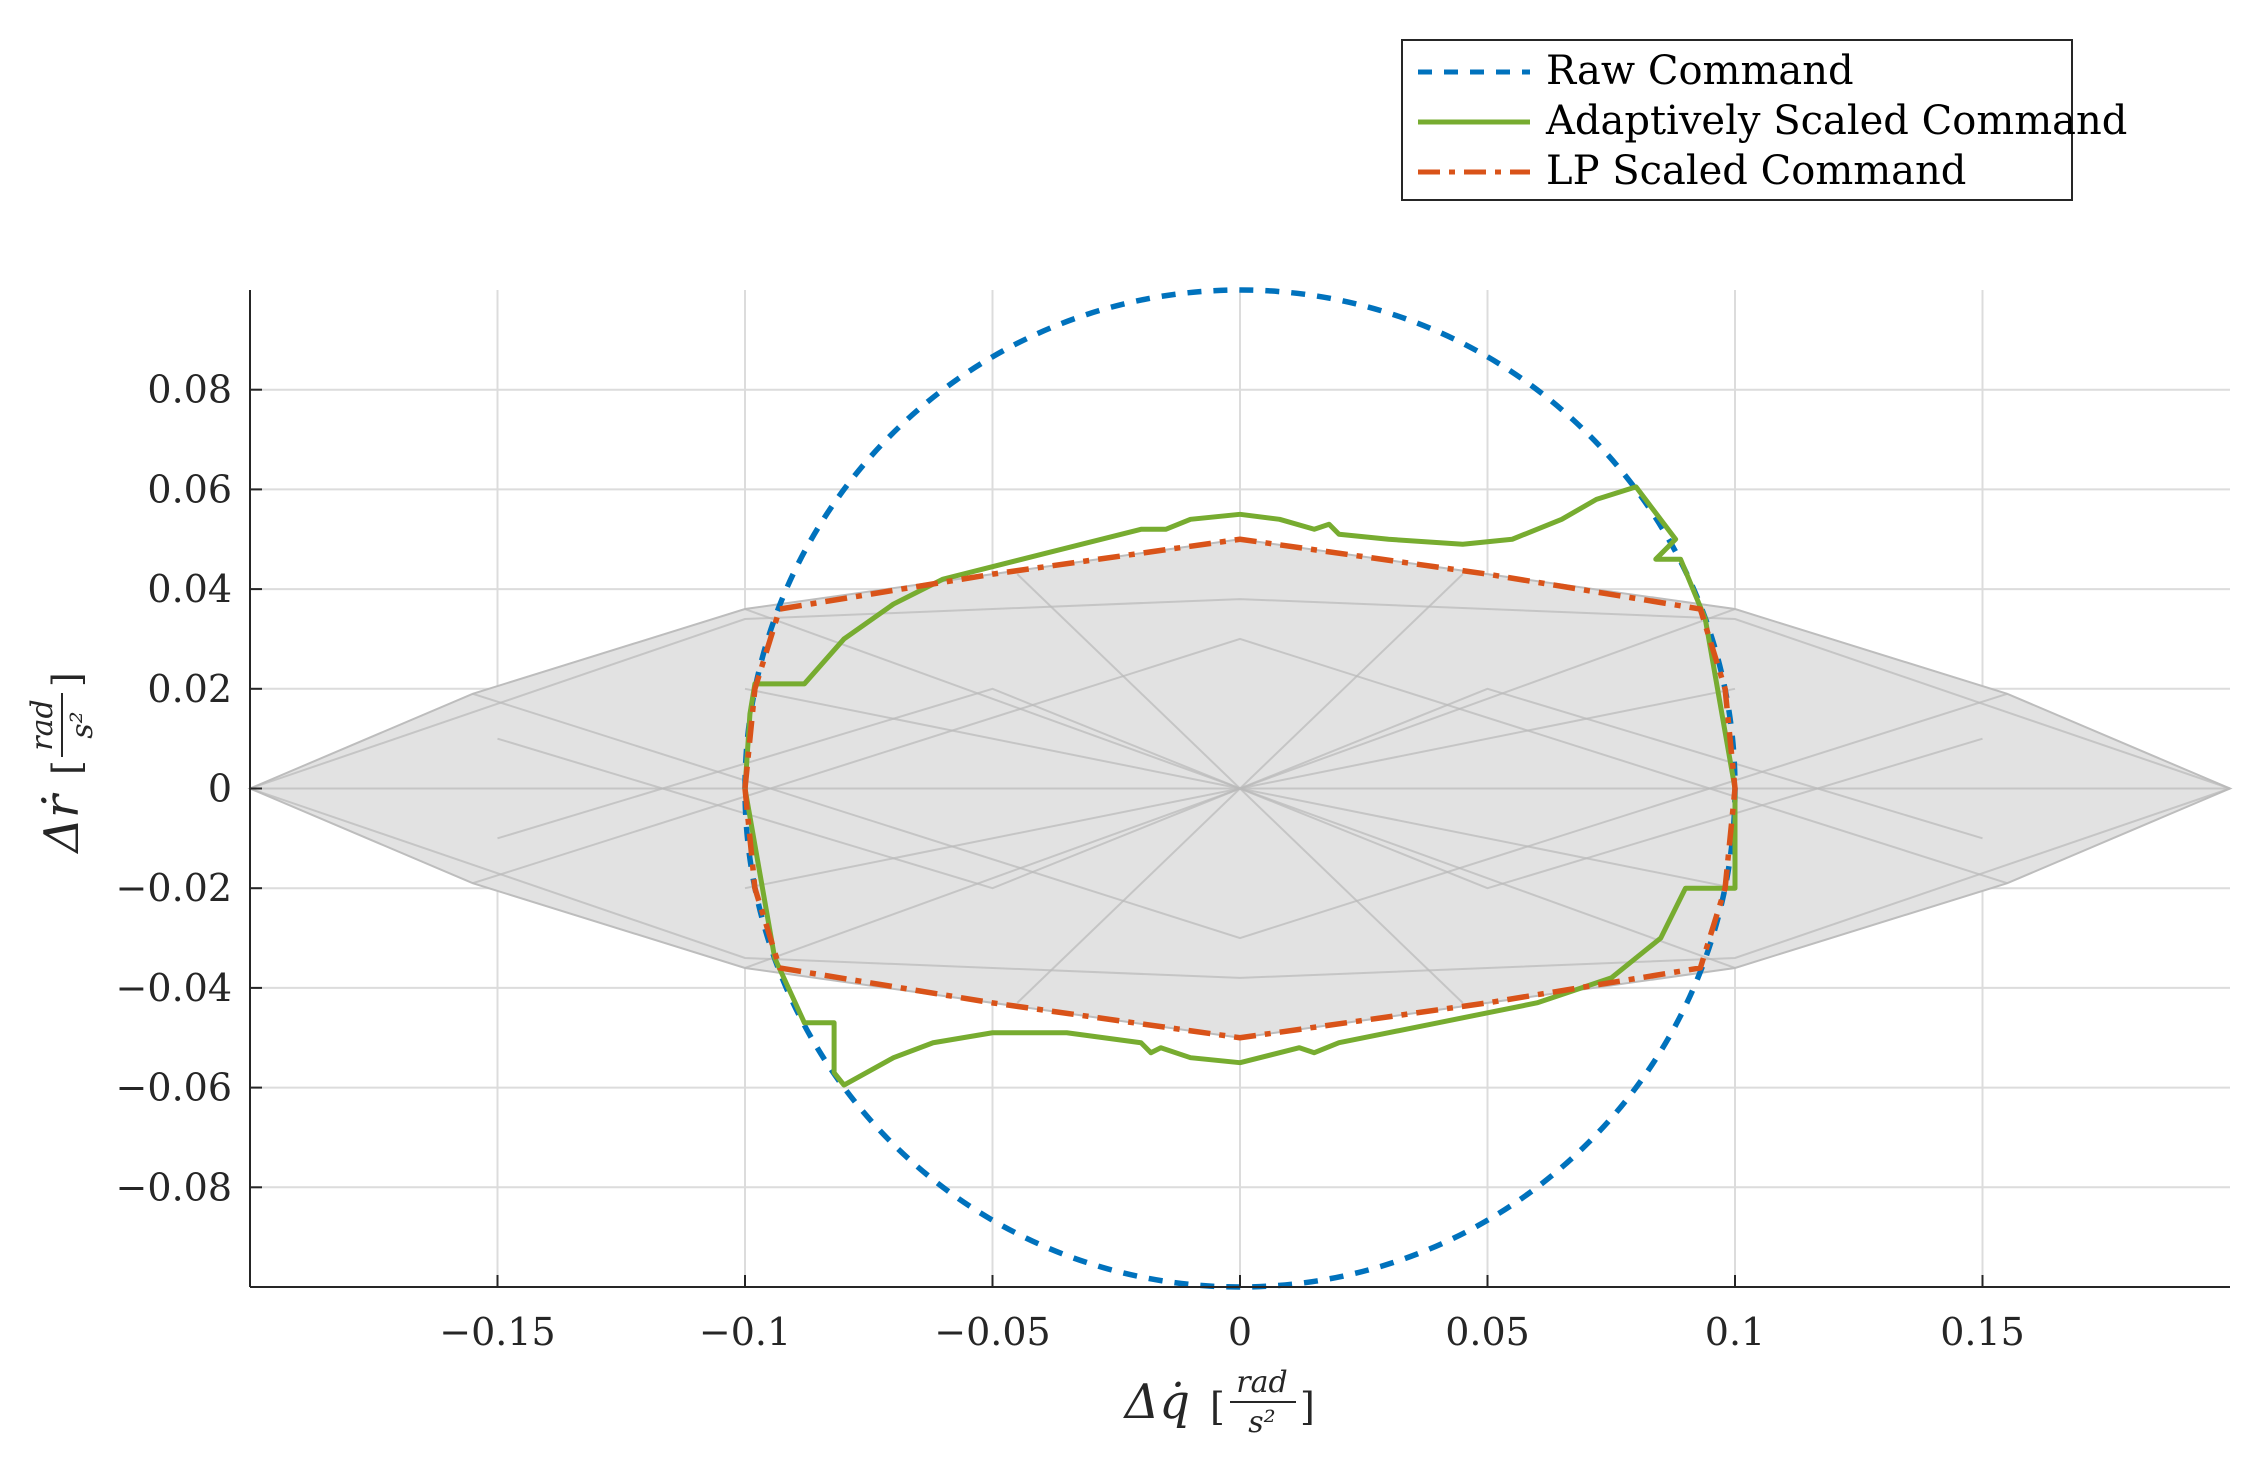  Describe the element at coordinates (174, 988) in the screenshot. I see `y-tick-label: −0.04` at that location.